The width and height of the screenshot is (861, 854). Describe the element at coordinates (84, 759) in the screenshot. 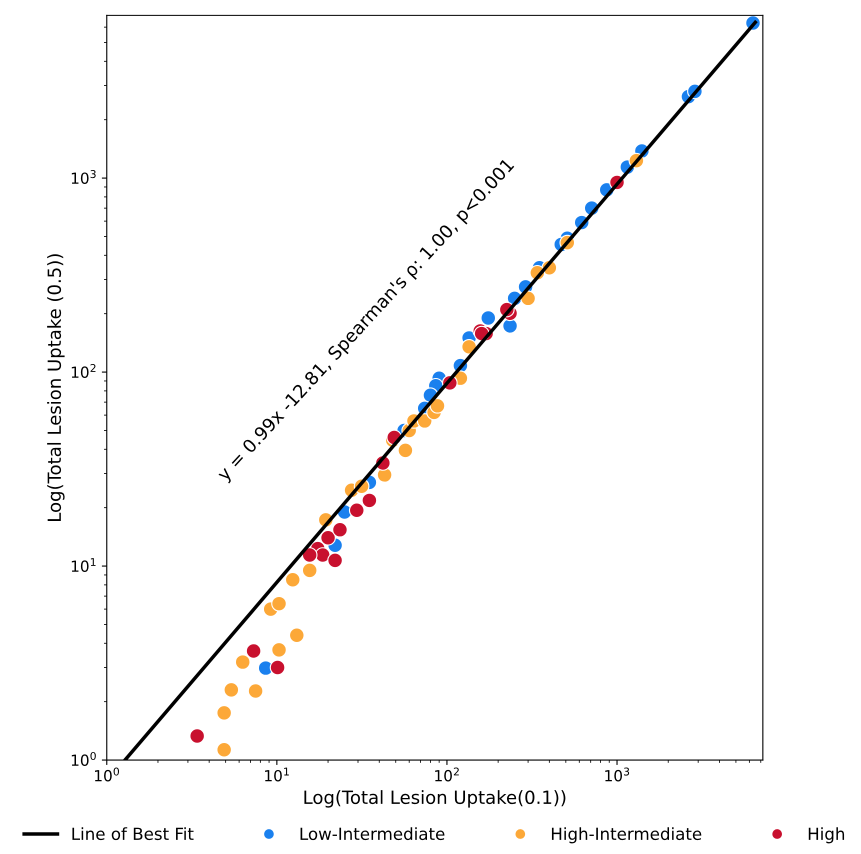

I see `y-tick-label: 10$^{0}$` at that location.